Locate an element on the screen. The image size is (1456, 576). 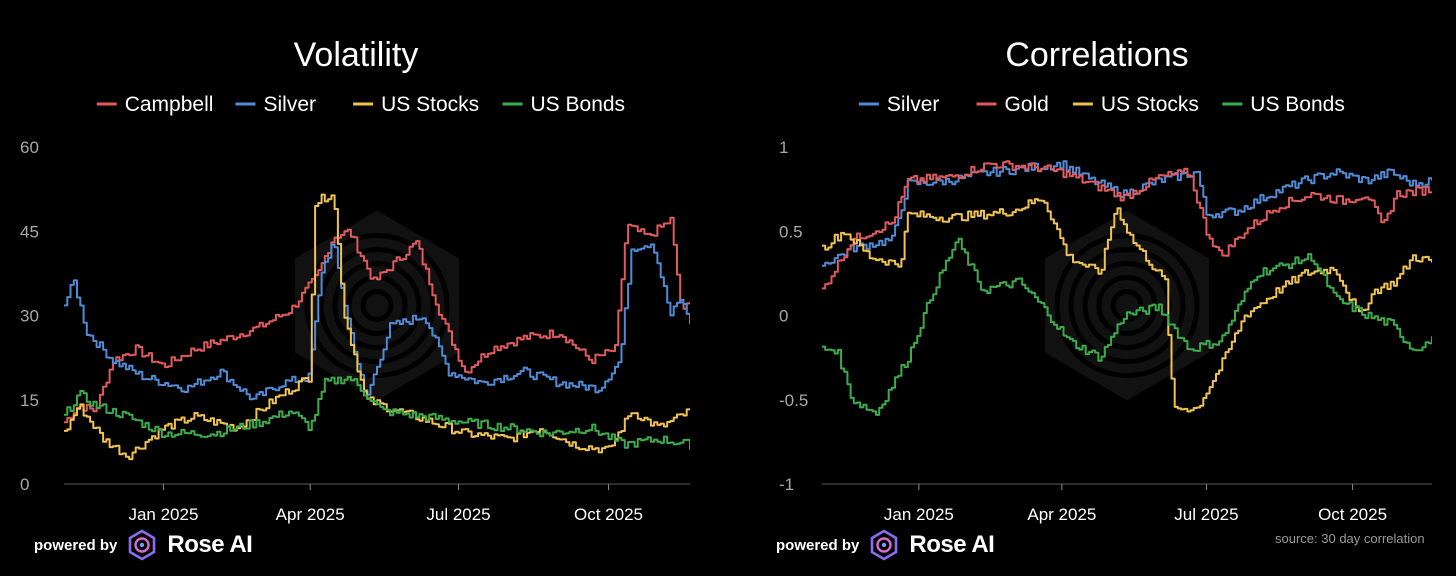
footer-right: powered by Rose AI is located at coordinates (885, 545).